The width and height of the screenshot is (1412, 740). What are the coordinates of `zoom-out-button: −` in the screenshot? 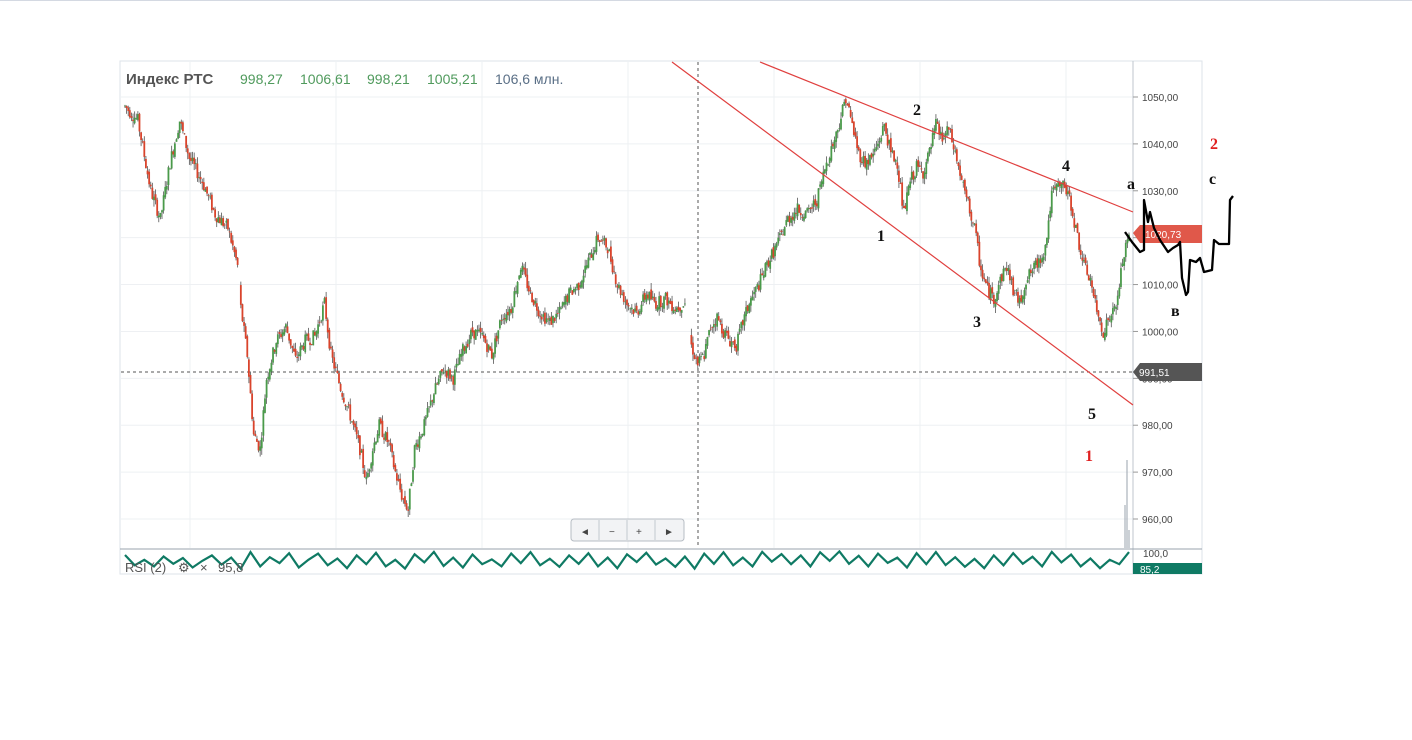 It's located at (612, 532).